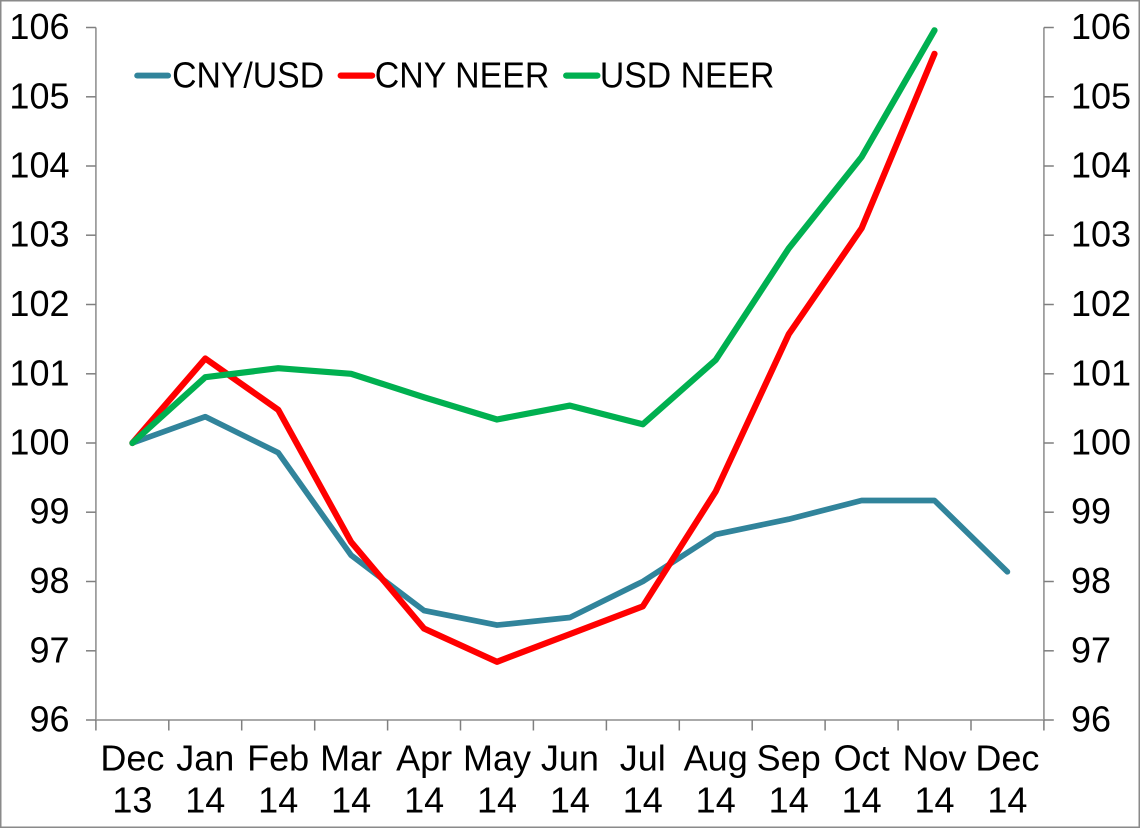  Describe the element at coordinates (789, 758) in the screenshot. I see `svg-text: Sep` at that location.